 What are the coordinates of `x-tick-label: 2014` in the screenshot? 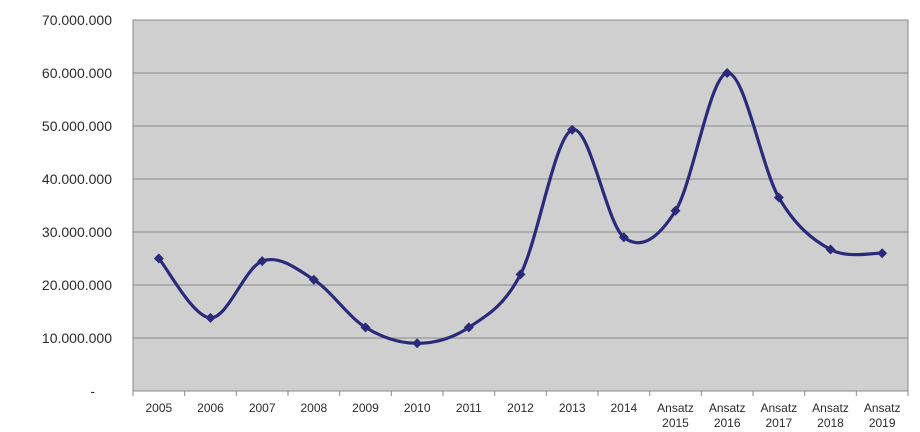 It's located at (623, 408).